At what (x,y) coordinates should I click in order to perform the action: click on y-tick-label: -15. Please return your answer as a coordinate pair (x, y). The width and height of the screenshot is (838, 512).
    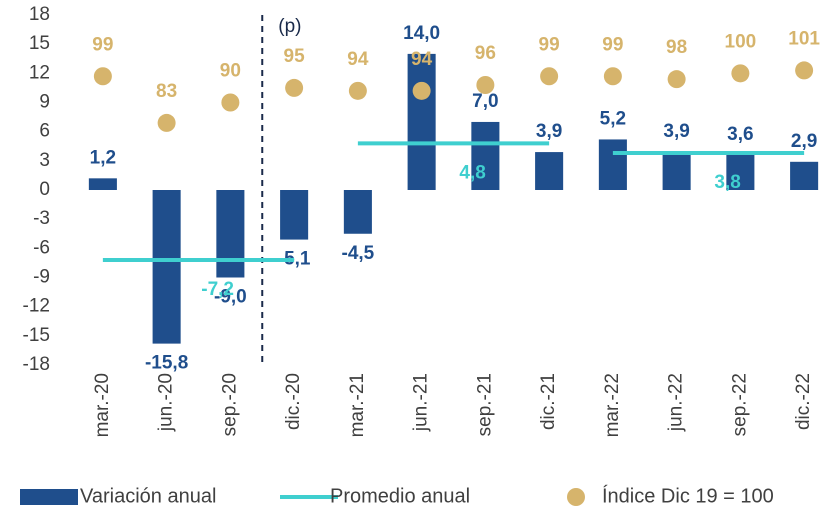
    Looking at the image, I should click on (36, 335).